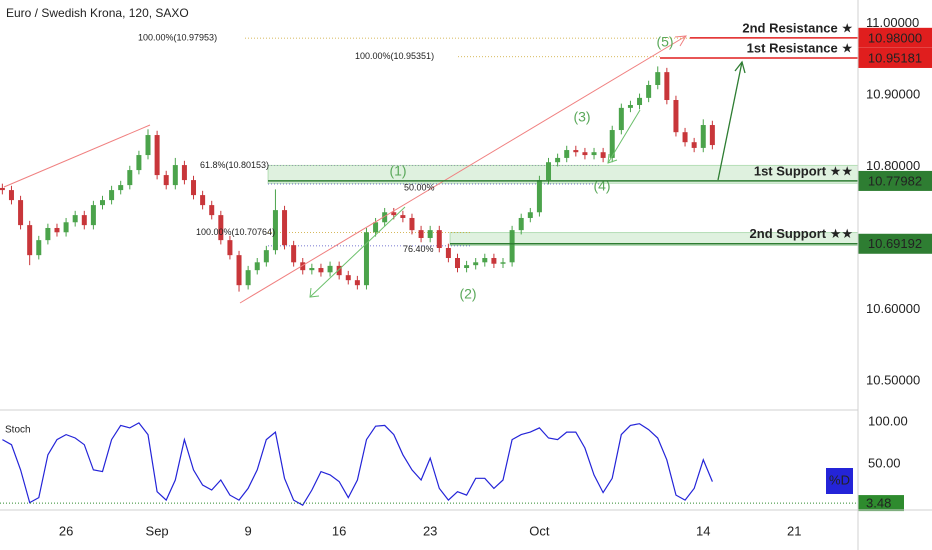  I want to click on last-value-box, so click(881, 503).